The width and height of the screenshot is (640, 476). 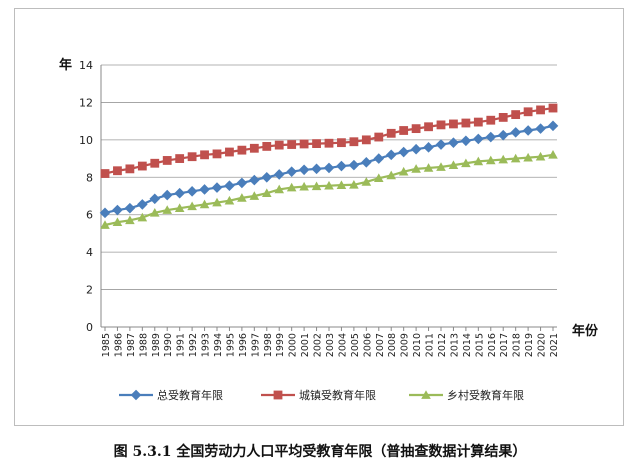 I want to click on x-tick-label: 1985, so click(x=106, y=345).